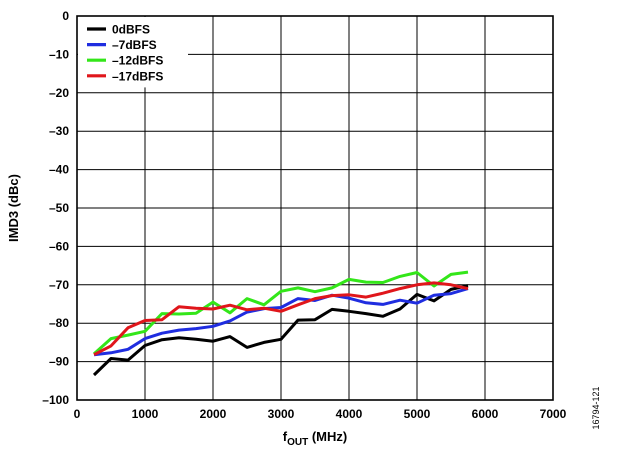 The width and height of the screenshot is (617, 453). I want to click on y-tick-label: –80, so click(59, 323).